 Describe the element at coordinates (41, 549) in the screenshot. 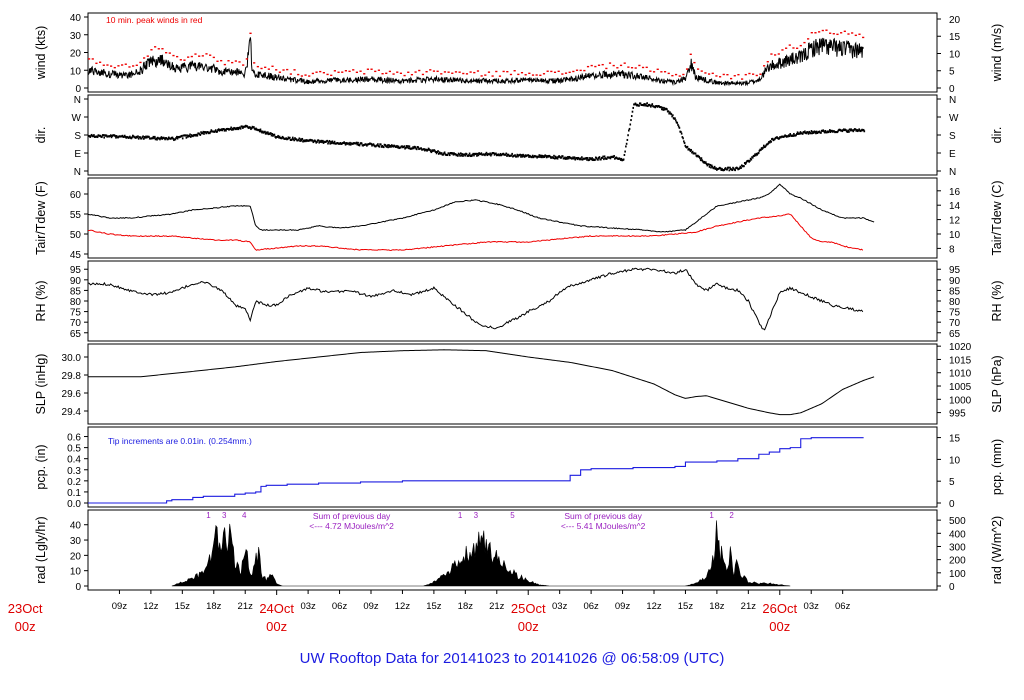

I see `ylabel-left-rad: rad (Lgly/hr)` at that location.